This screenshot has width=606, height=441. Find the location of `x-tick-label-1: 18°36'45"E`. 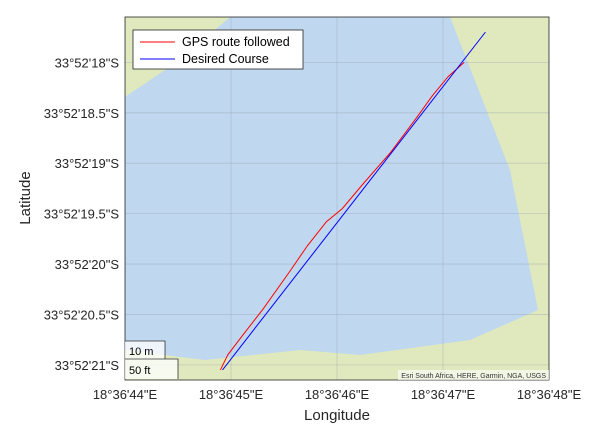

x-tick-label-1: 18°36'45"E is located at coordinates (231, 394).